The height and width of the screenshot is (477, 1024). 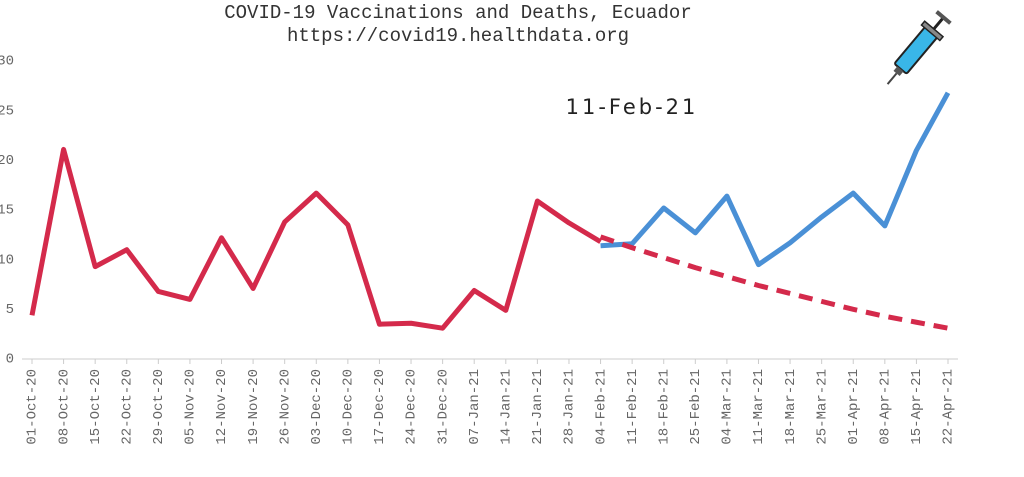 What do you see at coordinates (822, 407) in the screenshot?
I see `x-tick-label: 25-Mar-21` at bounding box center [822, 407].